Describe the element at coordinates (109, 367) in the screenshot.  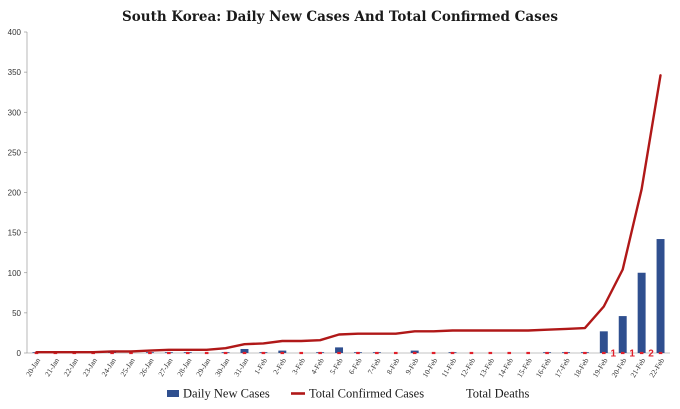
I see `x-tick-label: 24-Jan` at that location.